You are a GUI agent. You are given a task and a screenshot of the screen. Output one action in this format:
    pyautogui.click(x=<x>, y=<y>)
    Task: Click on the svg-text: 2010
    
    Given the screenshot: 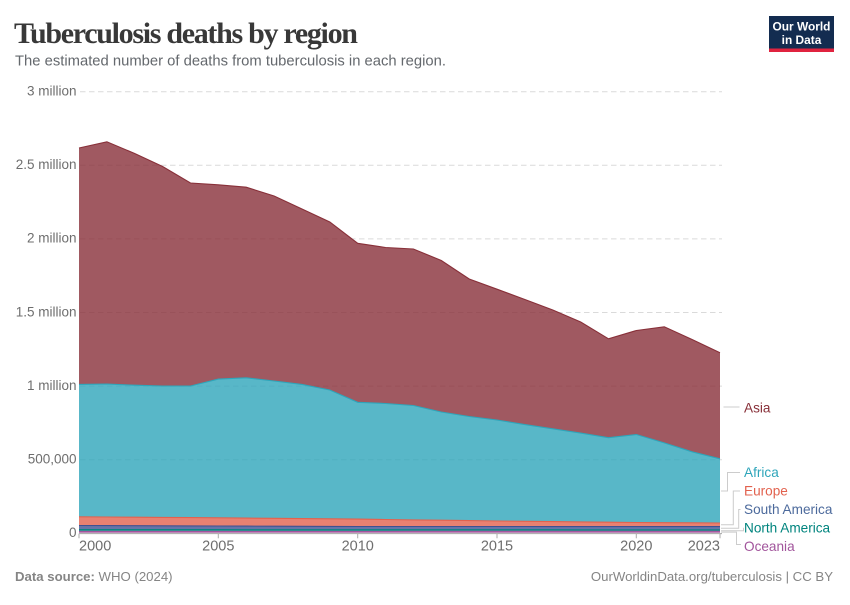 What is the action you would take?
    pyautogui.click(x=358, y=547)
    